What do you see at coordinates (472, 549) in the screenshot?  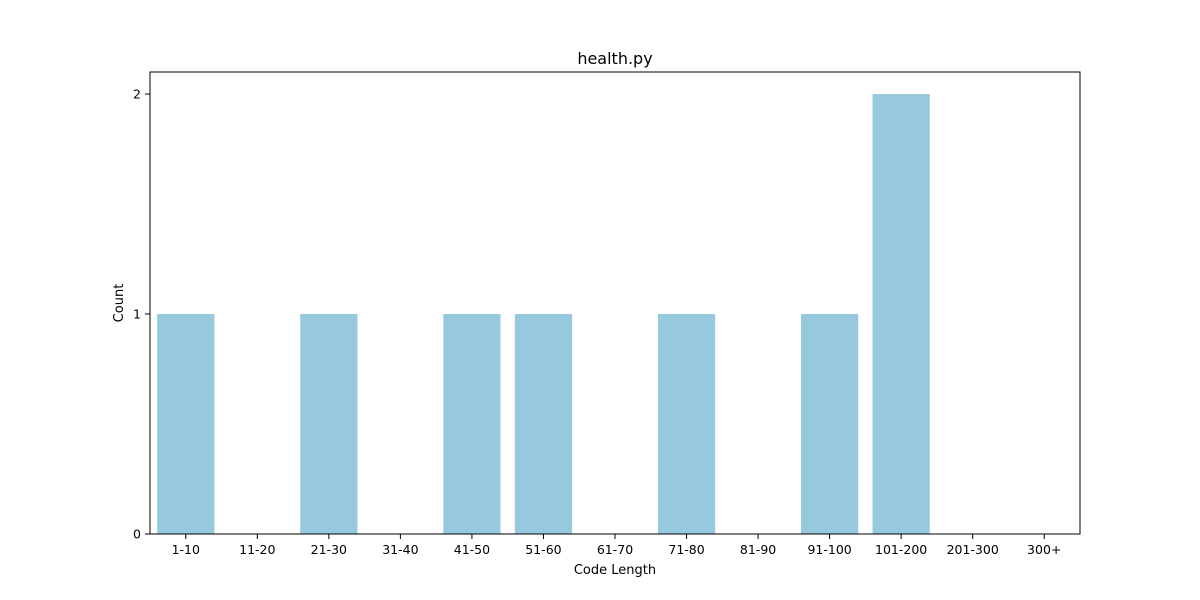 I see `x-tick-label: 41-50` at bounding box center [472, 549].